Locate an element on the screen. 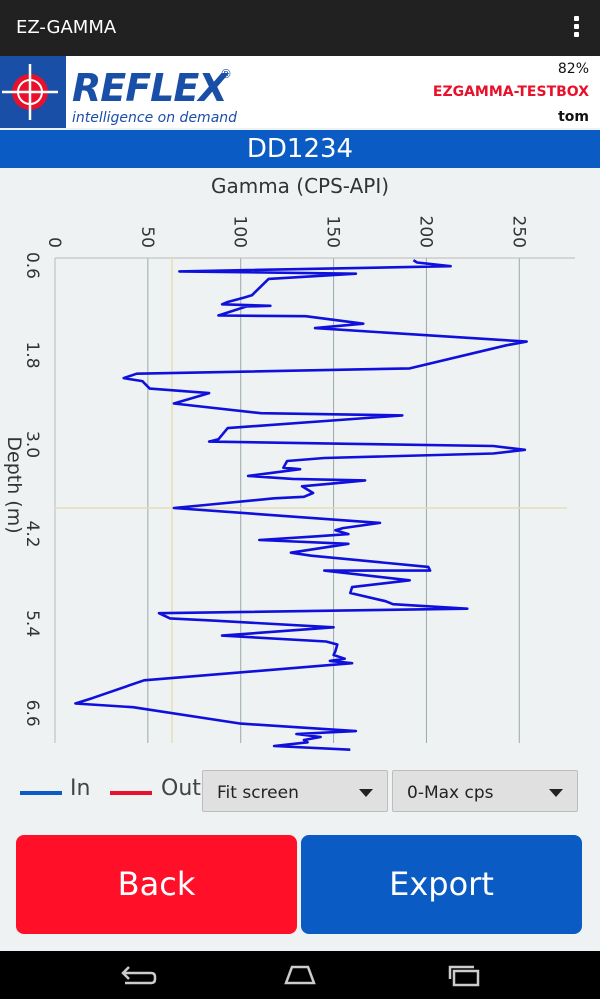  scale-dropdown: Fit screen is located at coordinates (295, 791).